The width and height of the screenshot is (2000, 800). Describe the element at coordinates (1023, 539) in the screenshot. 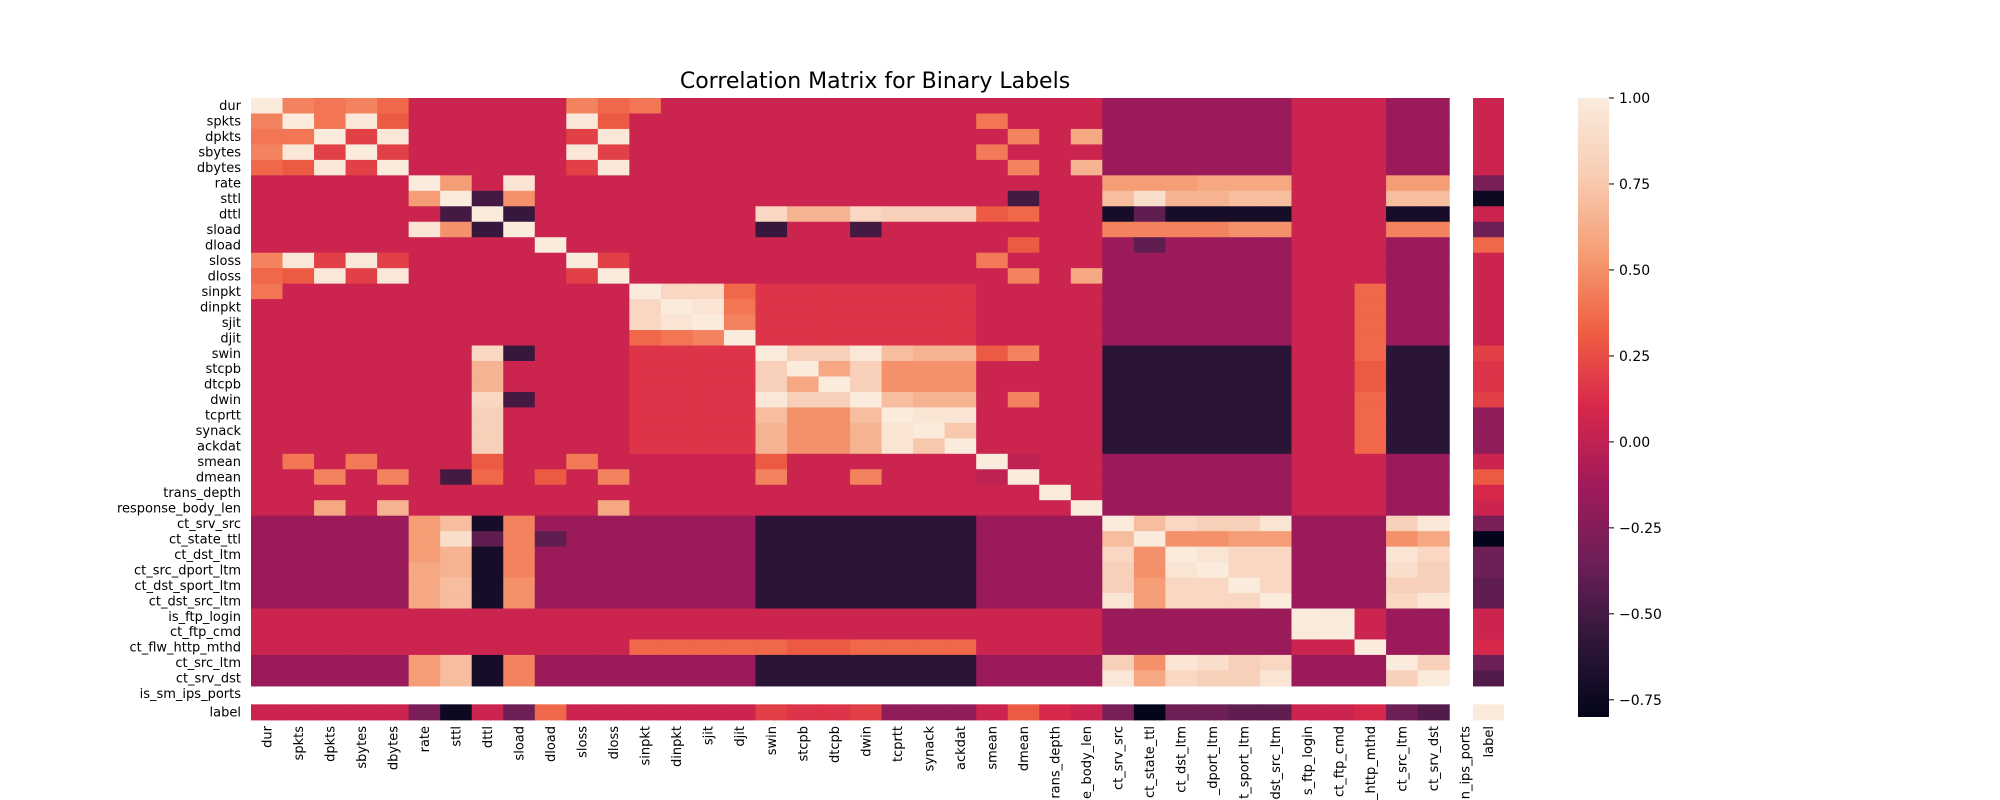

I see `heatmap-cell-ct_state_ttl-dmean` at that location.